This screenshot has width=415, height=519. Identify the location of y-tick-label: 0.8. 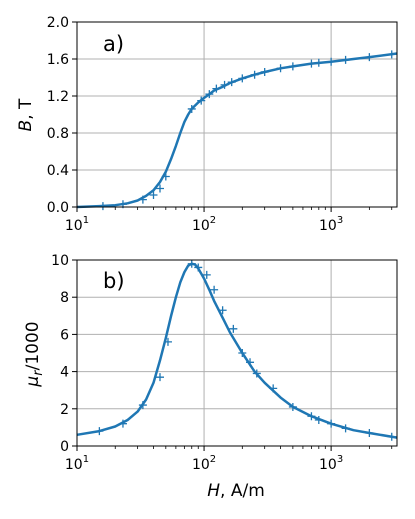
(58, 134).